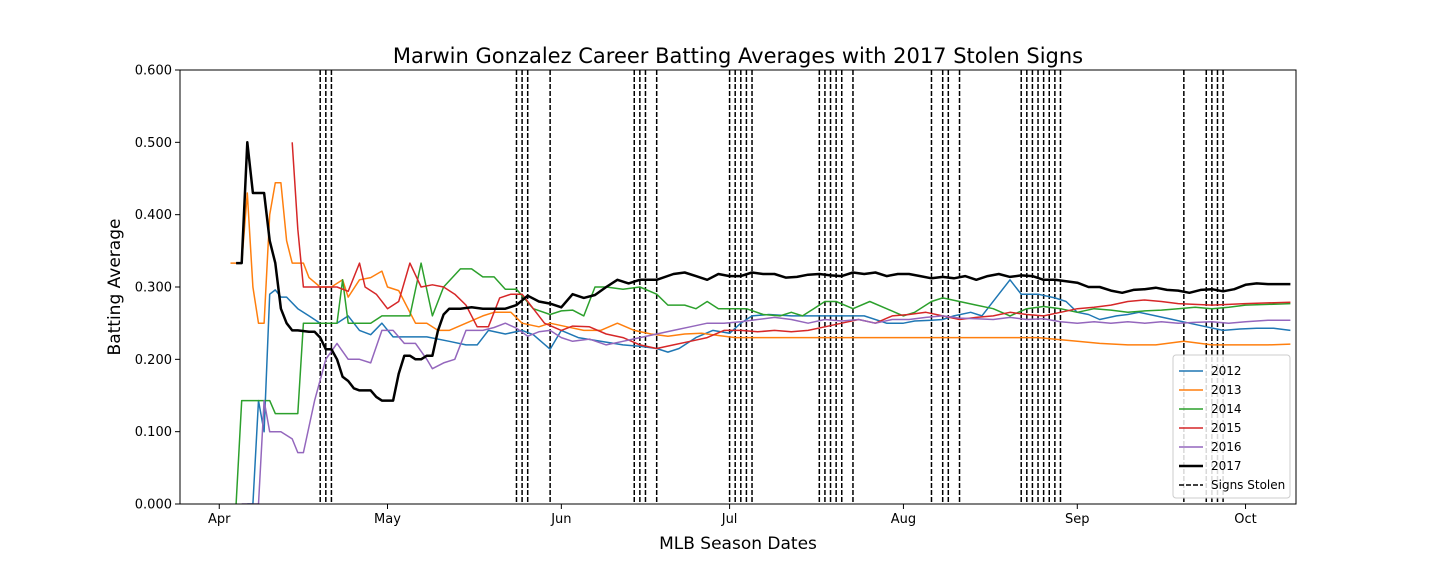 The image size is (1440, 576). Describe the element at coordinates (560, 519) in the screenshot. I see `x-tick-label: Jun` at that location.